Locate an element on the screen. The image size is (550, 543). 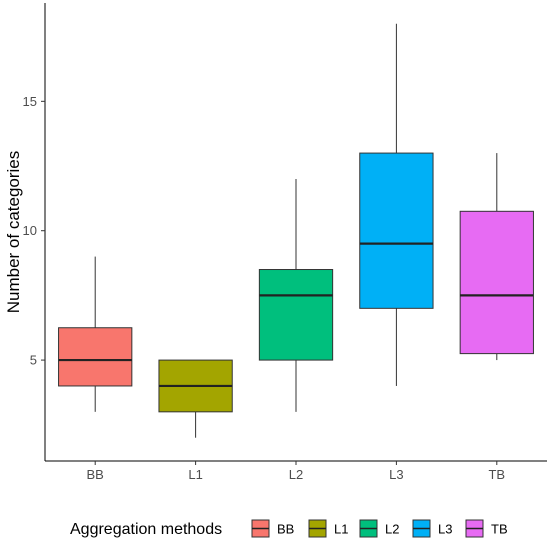
legend-label: TB is located at coordinates (499, 529).